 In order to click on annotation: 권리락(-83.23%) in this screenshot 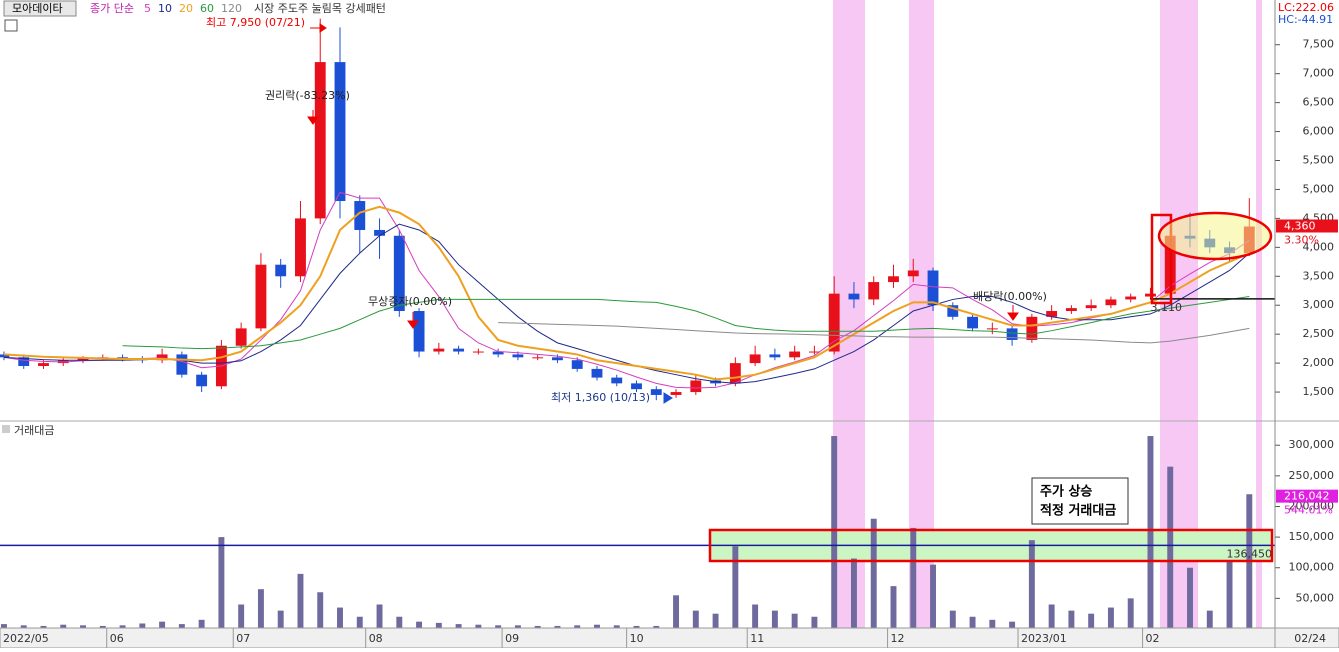, I will do `click(307, 95)`.